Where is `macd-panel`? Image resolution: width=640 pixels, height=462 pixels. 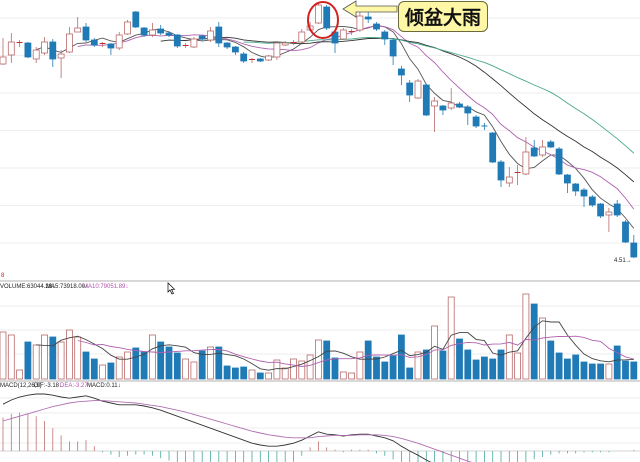 macd-panel is located at coordinates (320, 427).